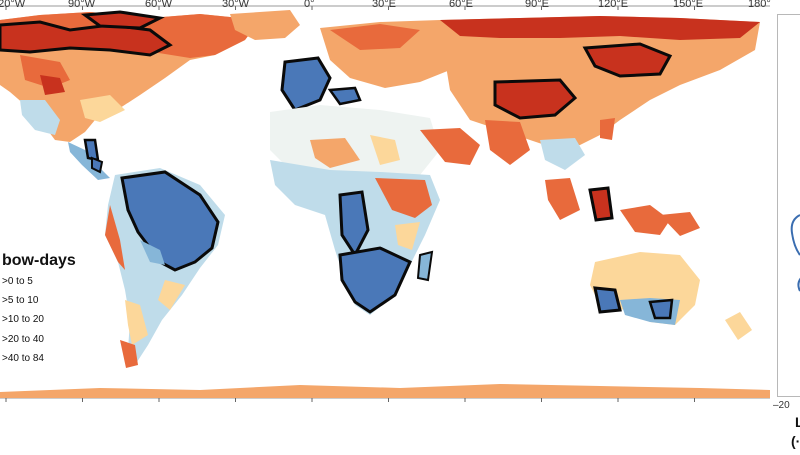 The width and height of the screenshot is (800, 455). What do you see at coordinates (688, 5) in the screenshot?
I see `lon-label-150e: 150°E` at bounding box center [688, 5].